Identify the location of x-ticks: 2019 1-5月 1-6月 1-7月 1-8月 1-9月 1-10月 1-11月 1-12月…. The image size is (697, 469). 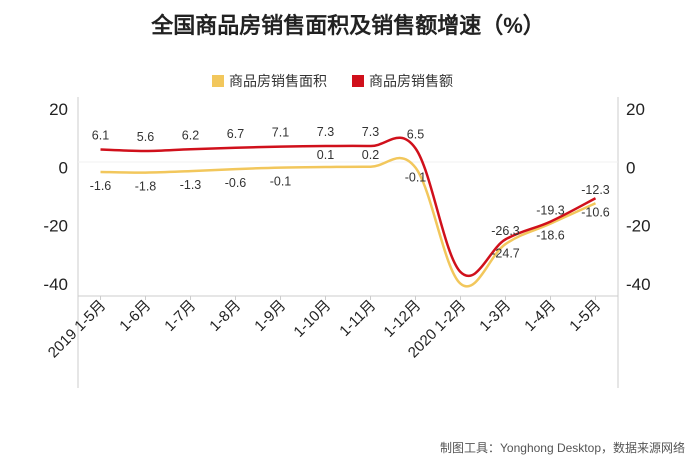
(324, 329).